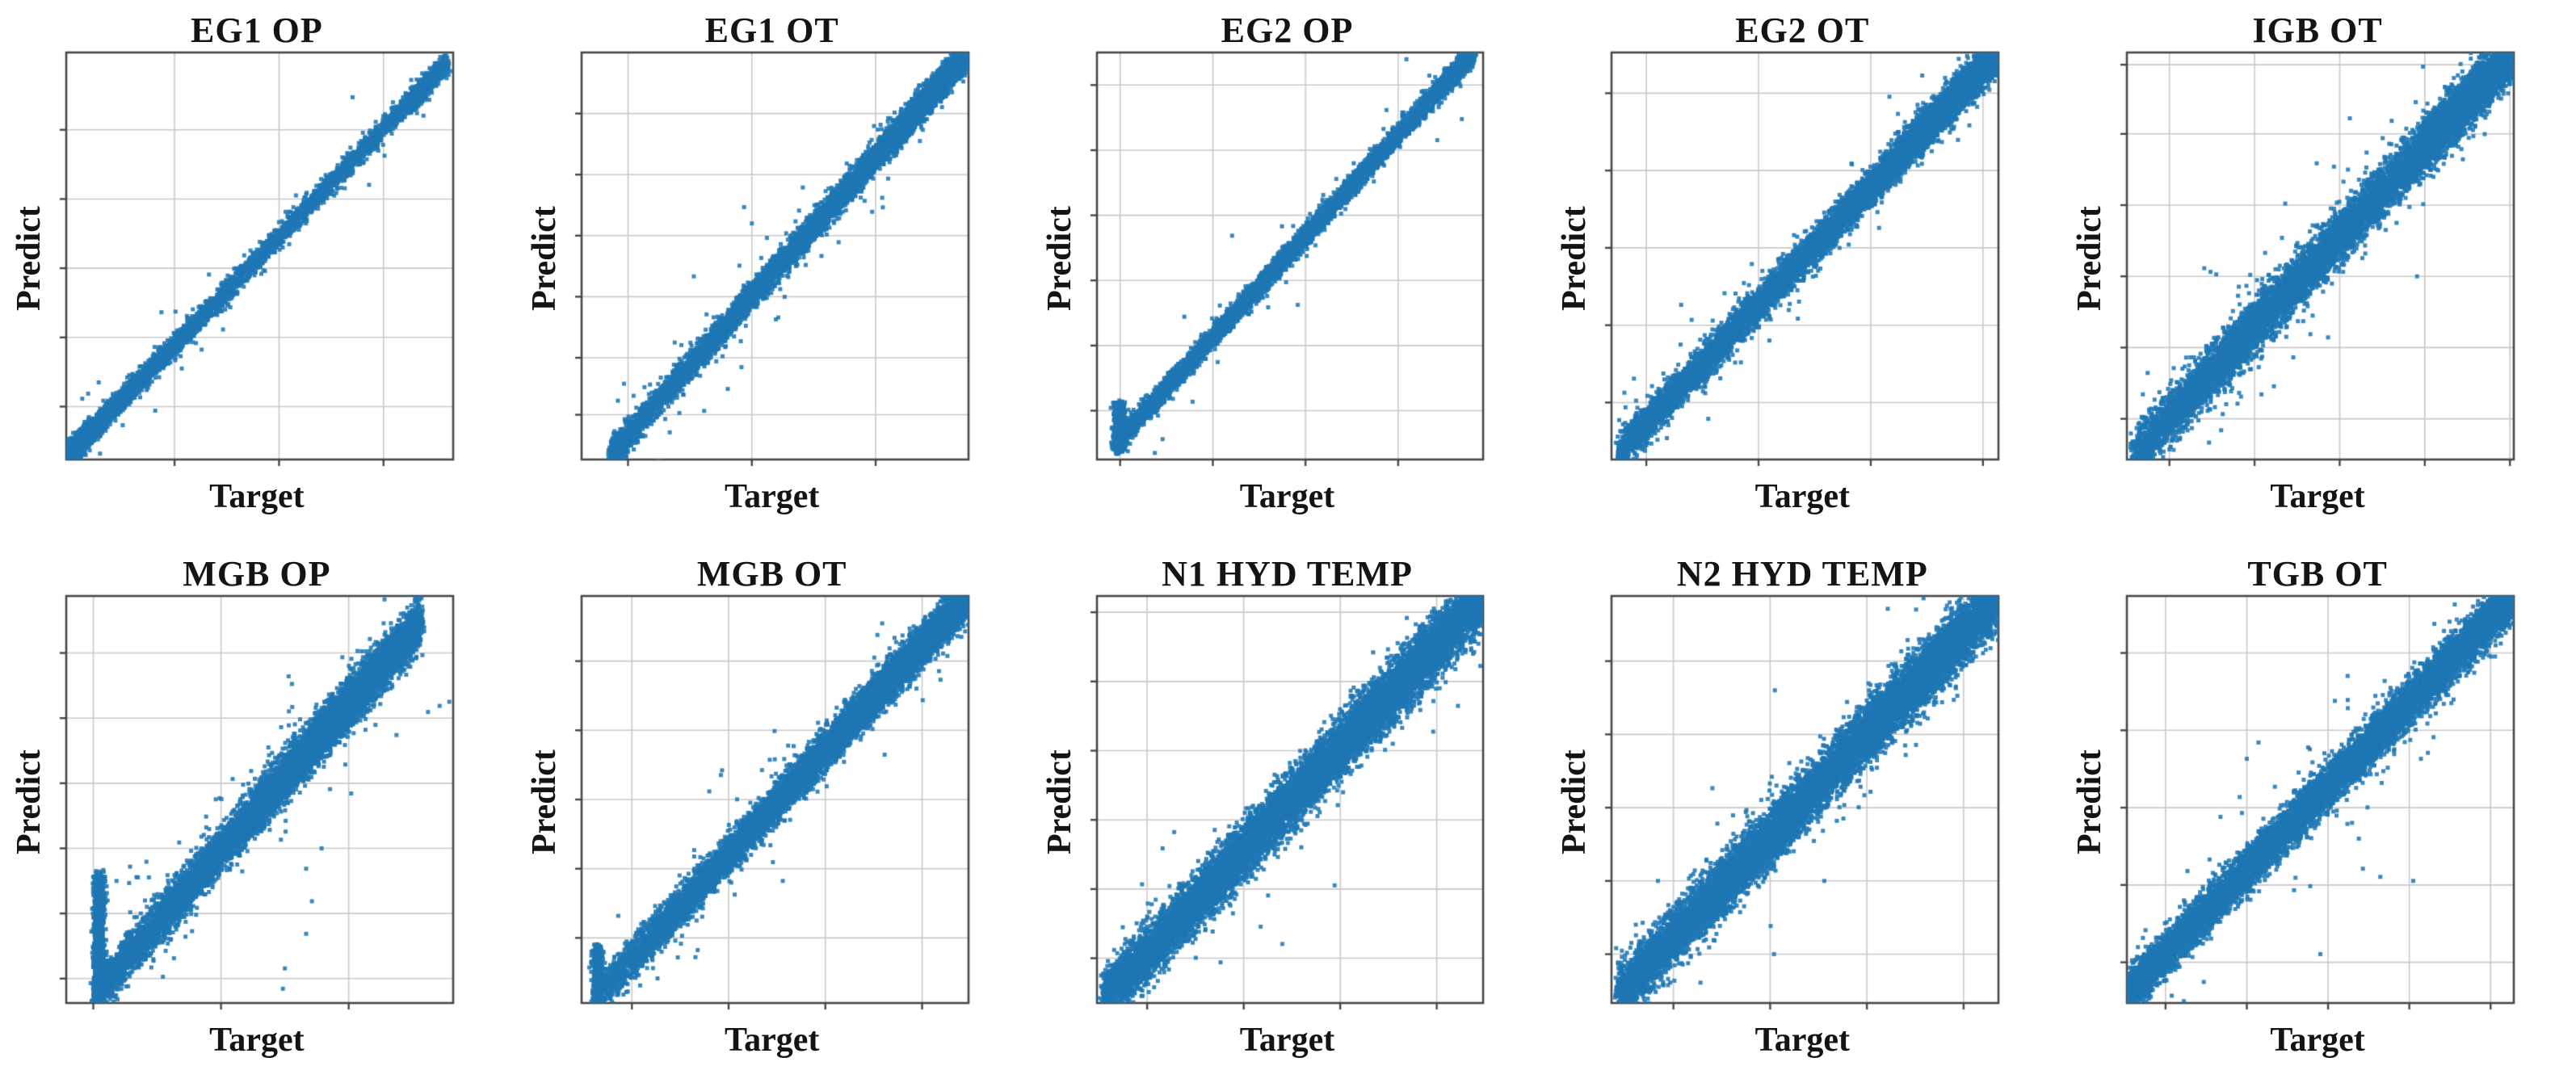 The image size is (2576, 1087). I want to click on subplot-eg2-ot: EG2 OT Predict Target, so click(1803, 272).